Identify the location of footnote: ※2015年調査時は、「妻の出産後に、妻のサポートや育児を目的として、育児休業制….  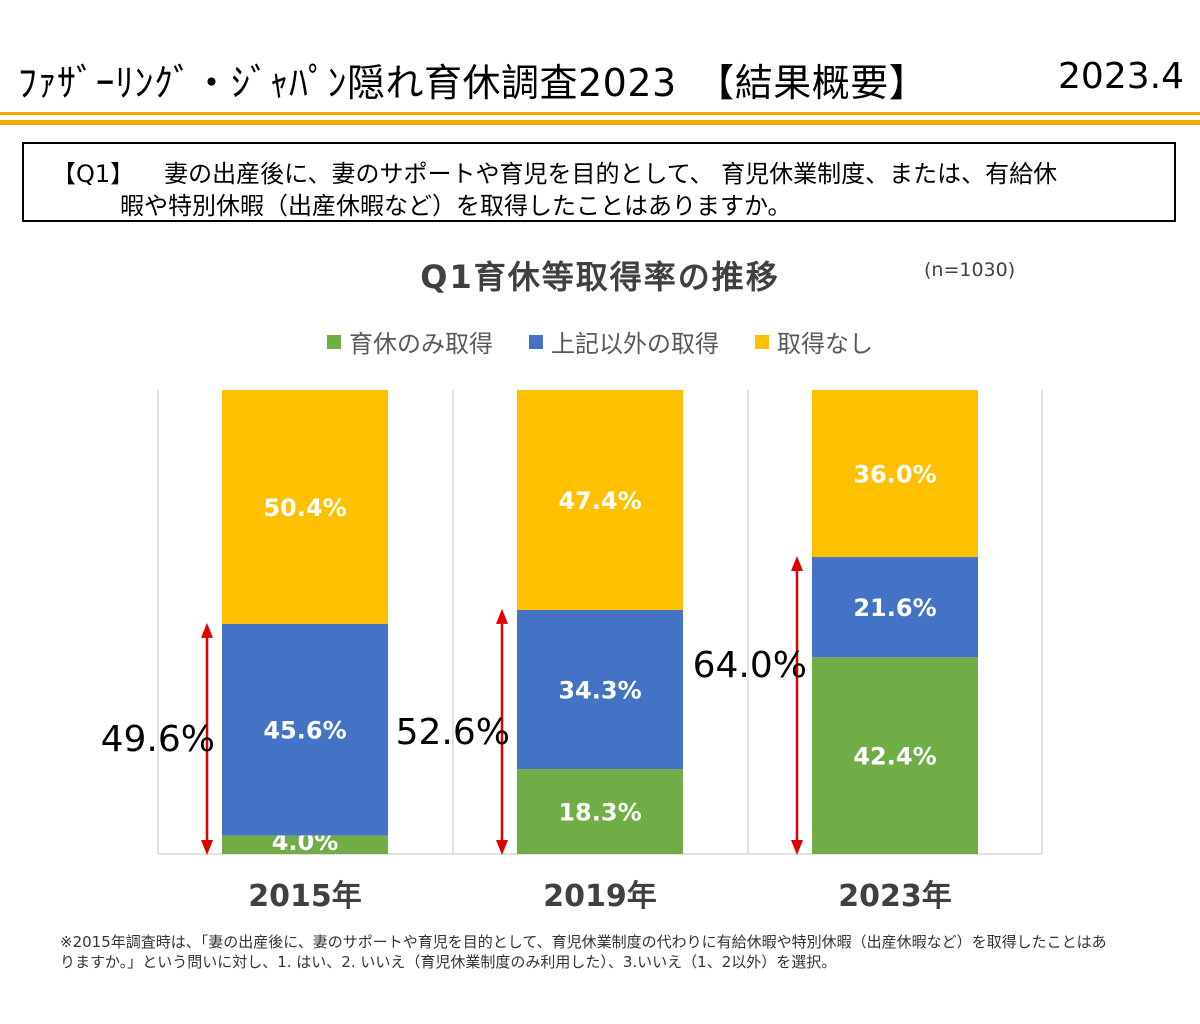
(583, 952).